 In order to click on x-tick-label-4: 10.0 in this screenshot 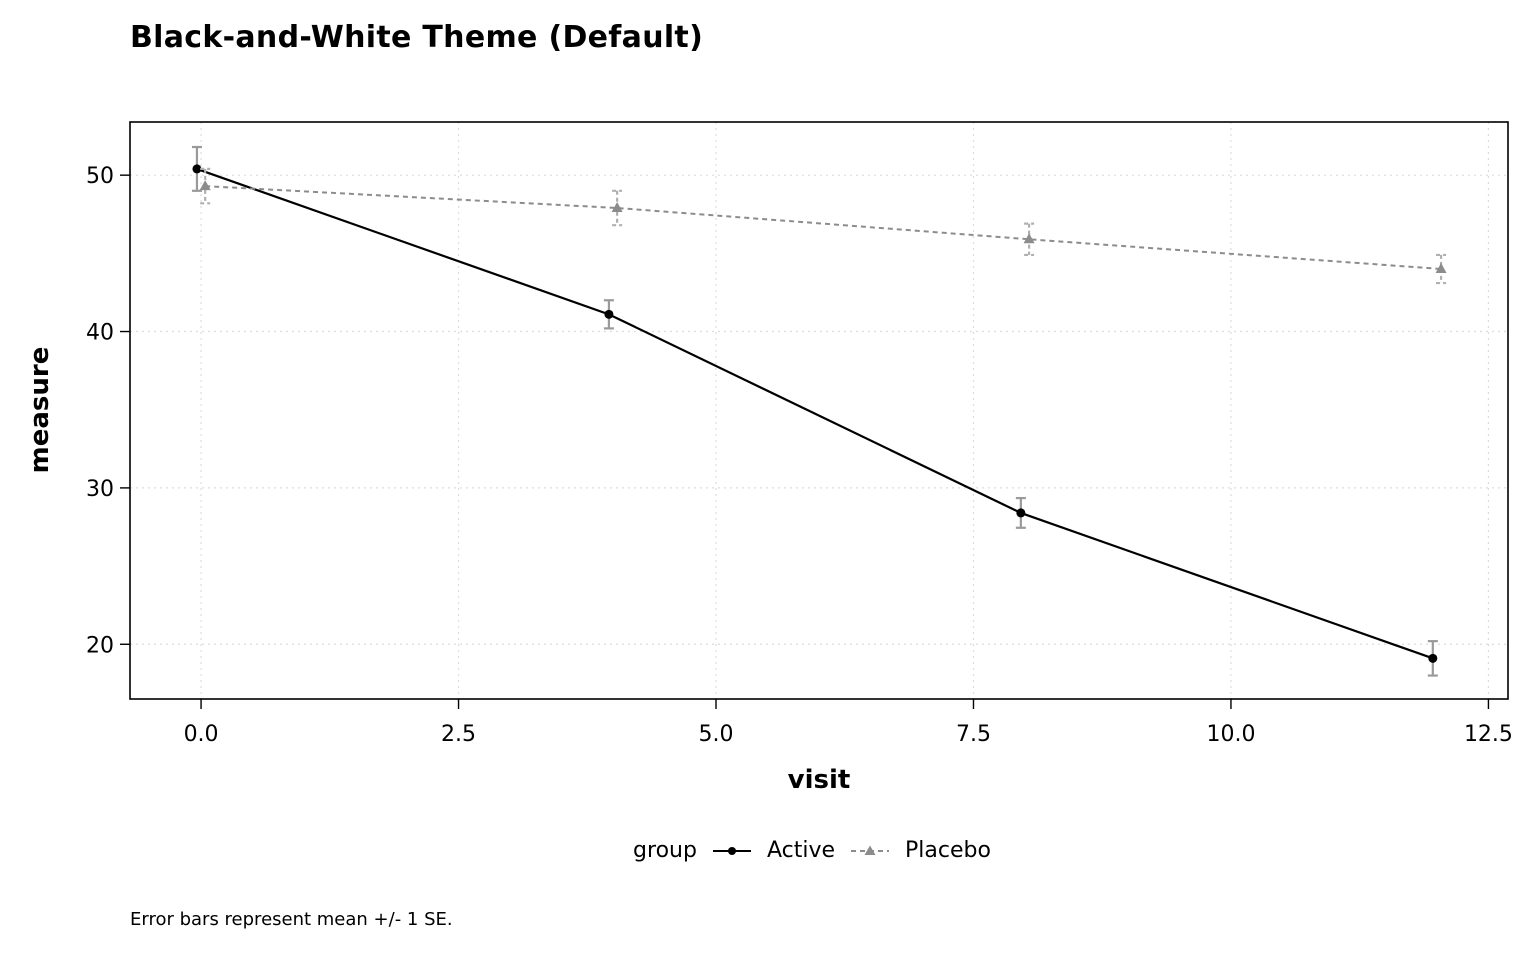, I will do `click(1230, 734)`.